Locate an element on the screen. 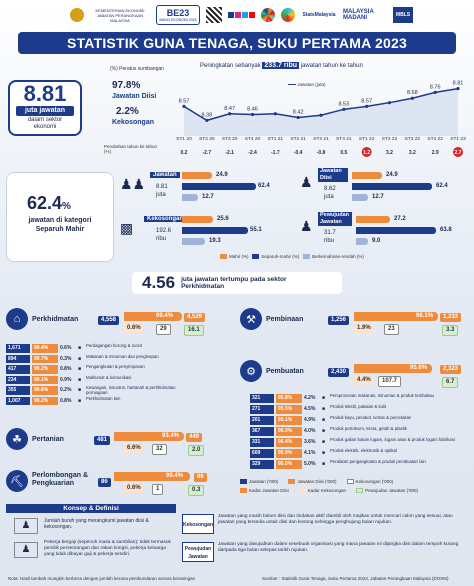 Image resolution: width=474 pixels, height=586 pixels. breakdown-vacant-rate: 0.2% is located at coordinates (66, 390).